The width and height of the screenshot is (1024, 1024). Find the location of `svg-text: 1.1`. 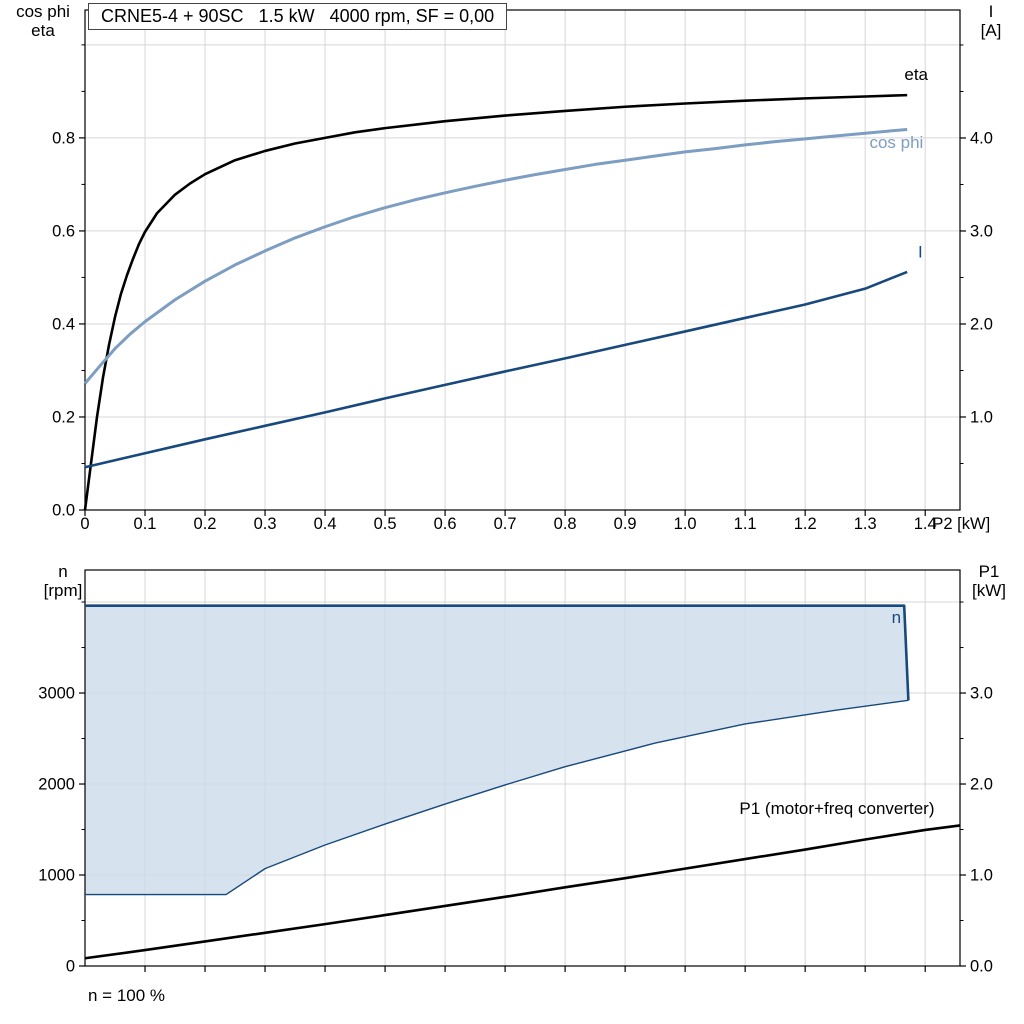

svg-text: 1.1 is located at coordinates (745, 524).